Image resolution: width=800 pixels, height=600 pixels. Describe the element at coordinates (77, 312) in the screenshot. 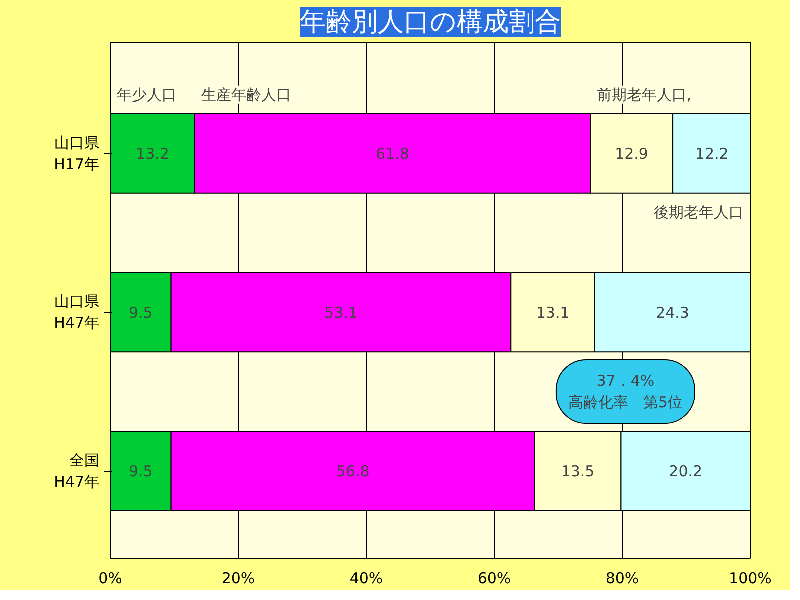

I see `y-tick-label: 山口県 H47年` at that location.